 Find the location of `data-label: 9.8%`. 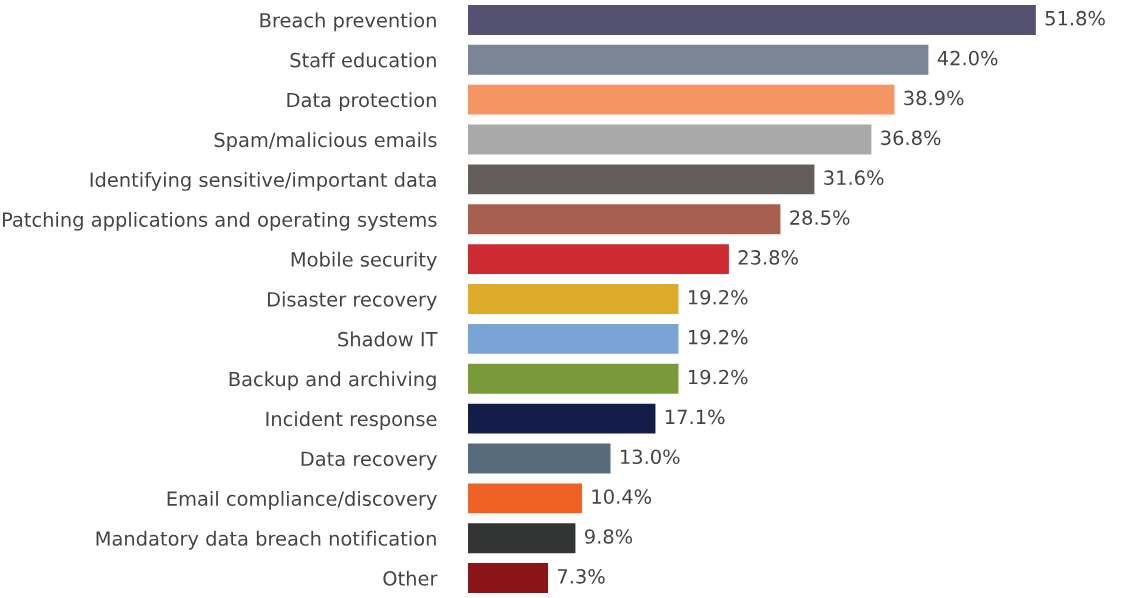

data-label: 9.8% is located at coordinates (609, 536).